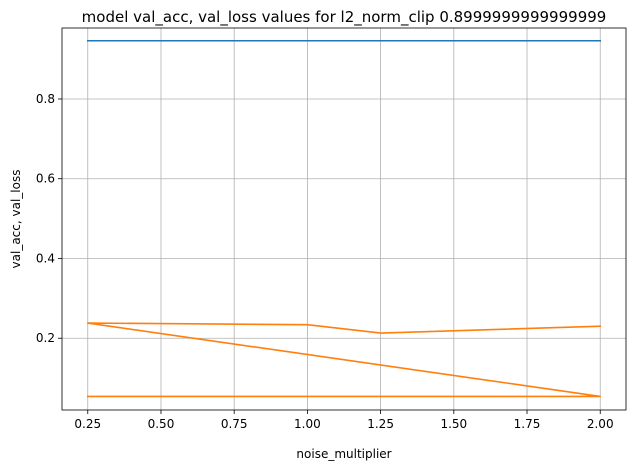 The height and width of the screenshot is (474, 640). What do you see at coordinates (45, 338) in the screenshot?
I see `y-tick-label: 0.2` at bounding box center [45, 338].